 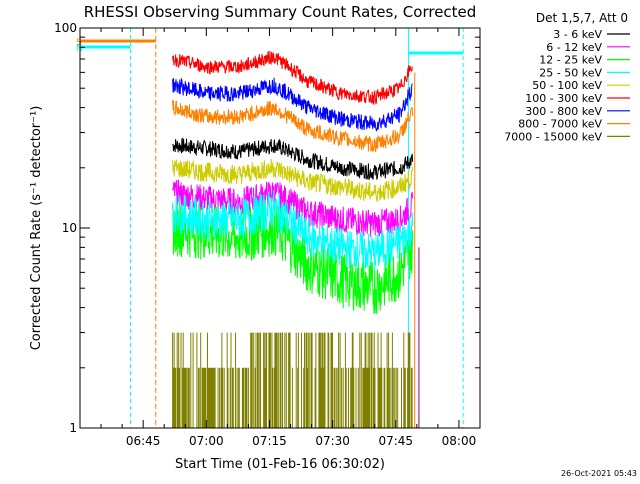 I want to click on x-tick-label: 07:15, so click(x=269, y=441).